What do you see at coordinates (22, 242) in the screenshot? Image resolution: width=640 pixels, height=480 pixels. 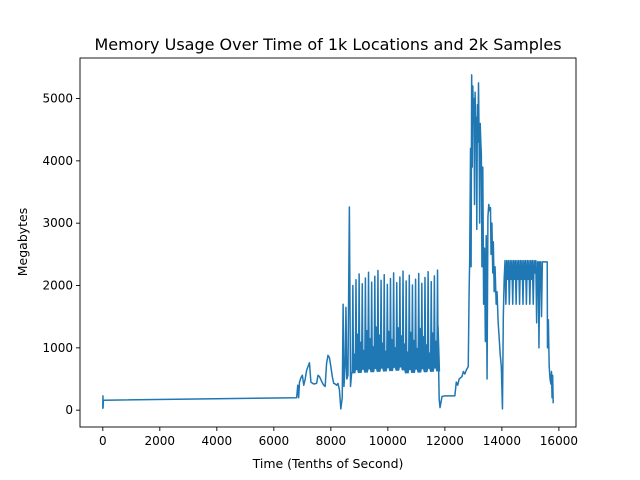 I see `y-axis-label: Megabytes` at bounding box center [22, 242].